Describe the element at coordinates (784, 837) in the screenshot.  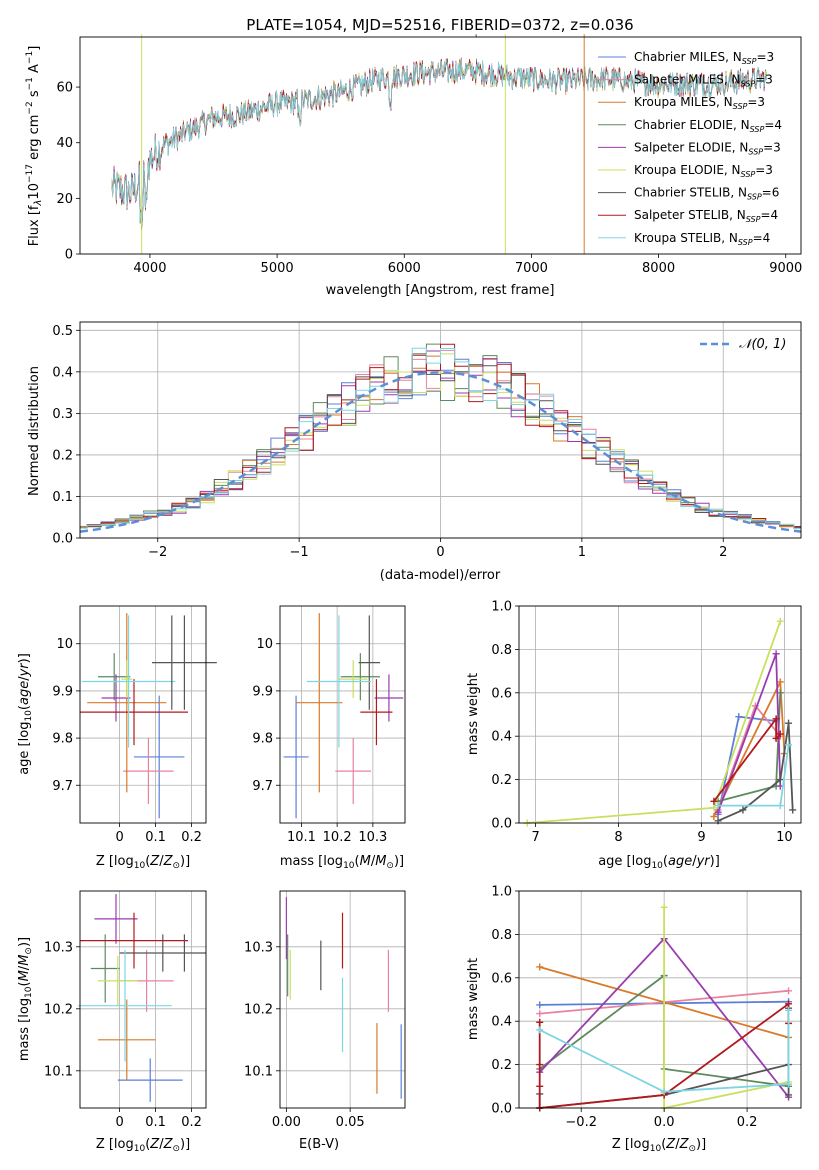
I see `x-tick-label: 10` at that location.